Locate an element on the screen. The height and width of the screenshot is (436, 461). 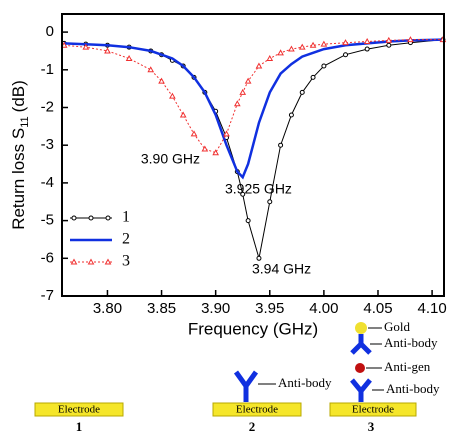
y-label-suffix: (dB) is located at coordinates (18, 96).